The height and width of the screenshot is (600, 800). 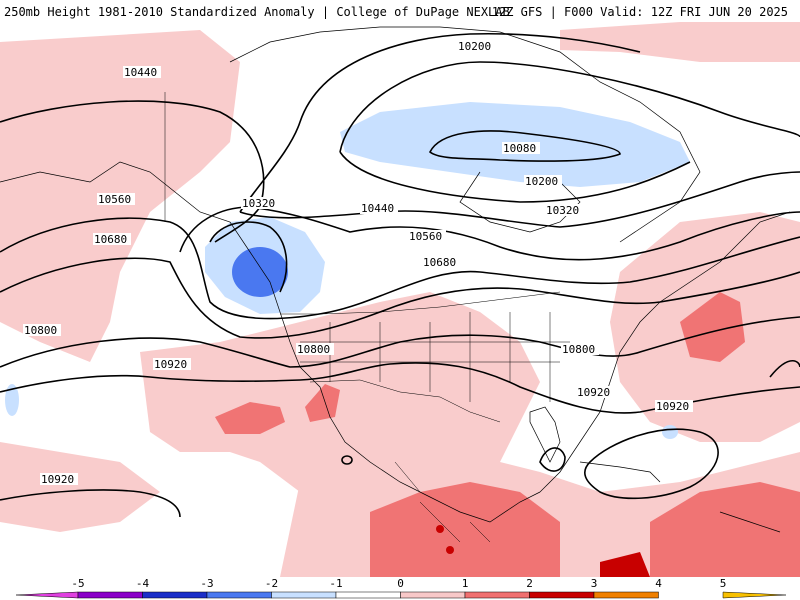 I want to click on colorbar-tick-label: 2, so click(x=529, y=583).